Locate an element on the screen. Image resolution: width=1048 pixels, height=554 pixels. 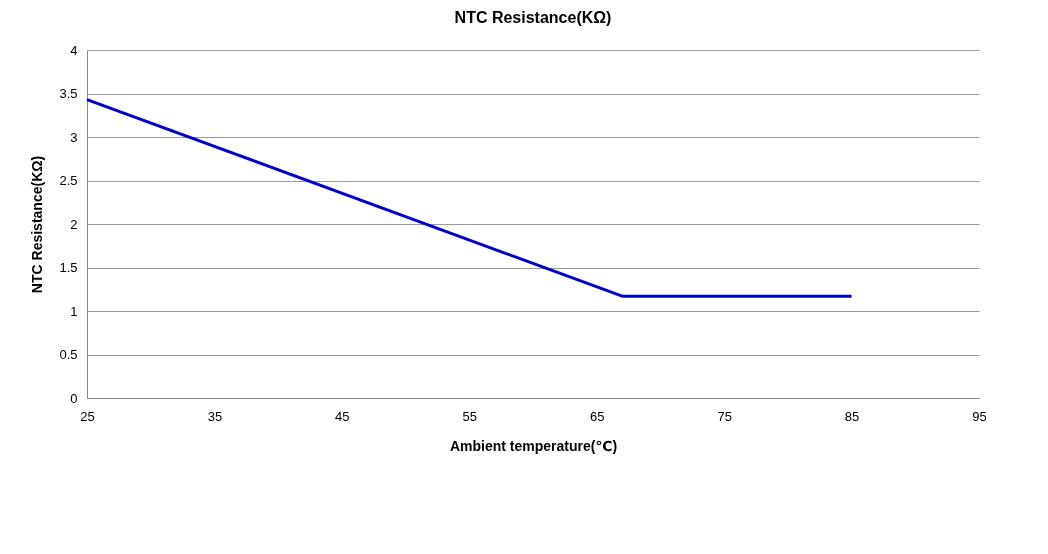
x-tick-label: 55 is located at coordinates (470, 416).